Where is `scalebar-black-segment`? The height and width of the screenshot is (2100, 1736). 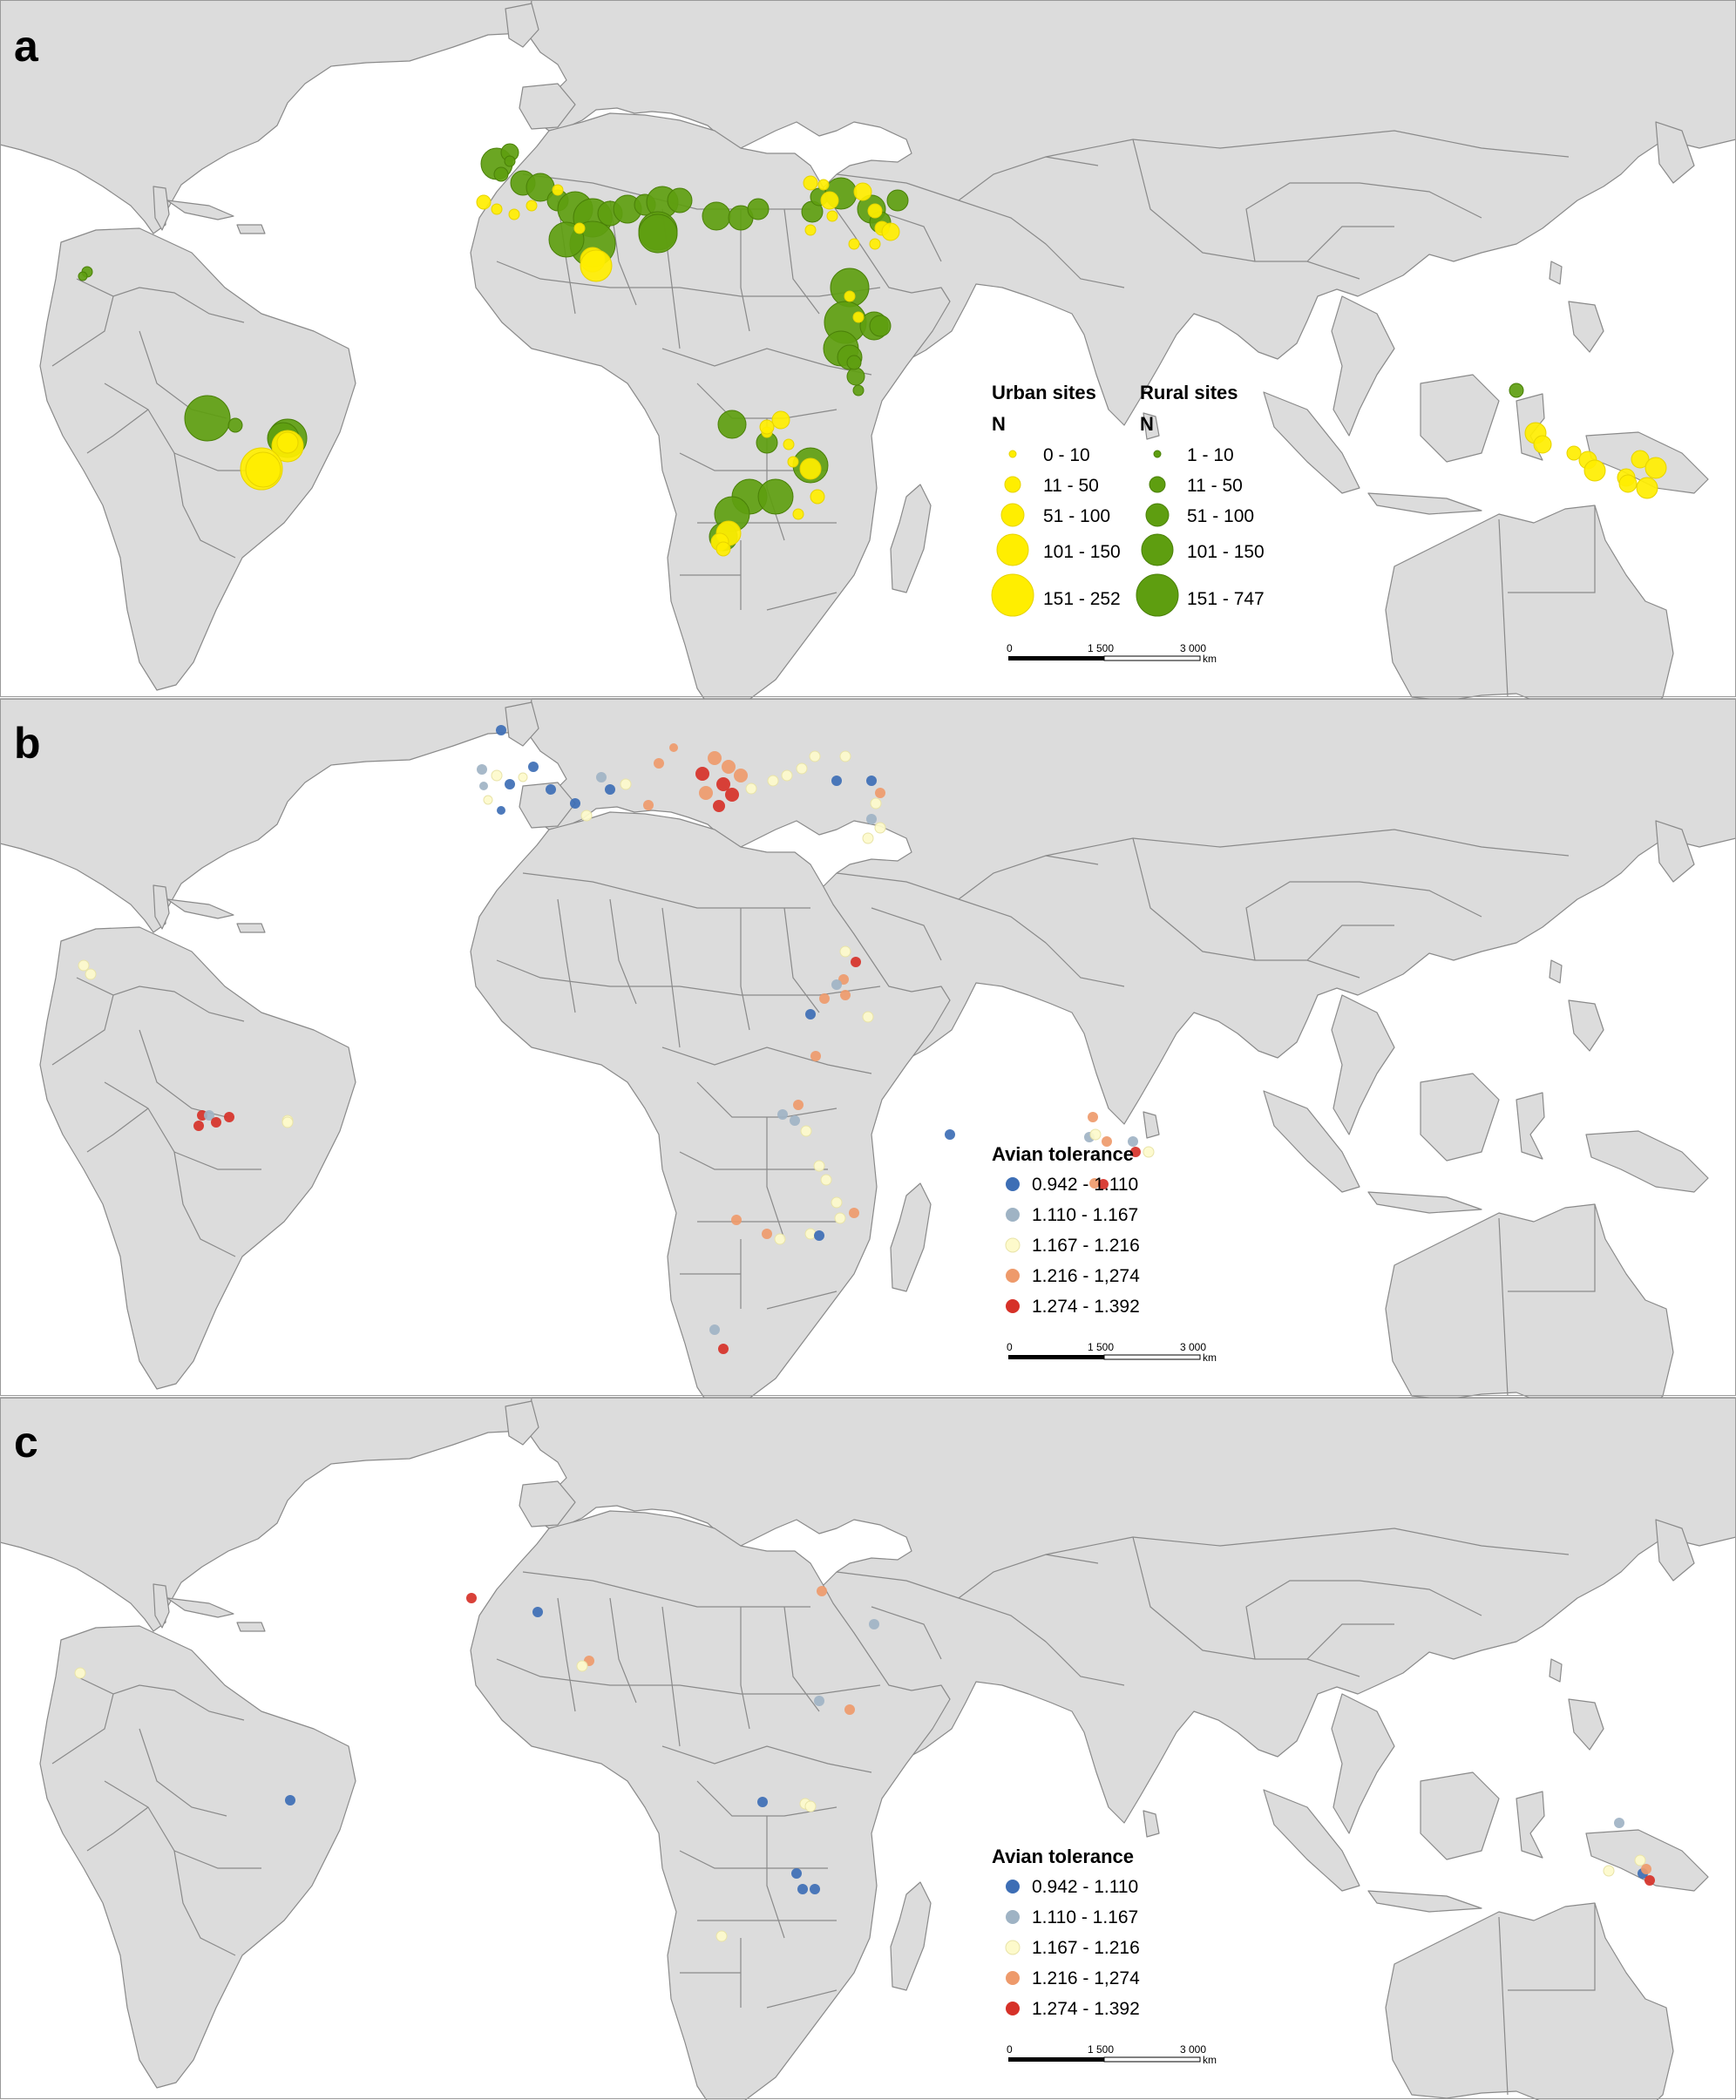
scalebar-black-segment is located at coordinates (1056, 2059).